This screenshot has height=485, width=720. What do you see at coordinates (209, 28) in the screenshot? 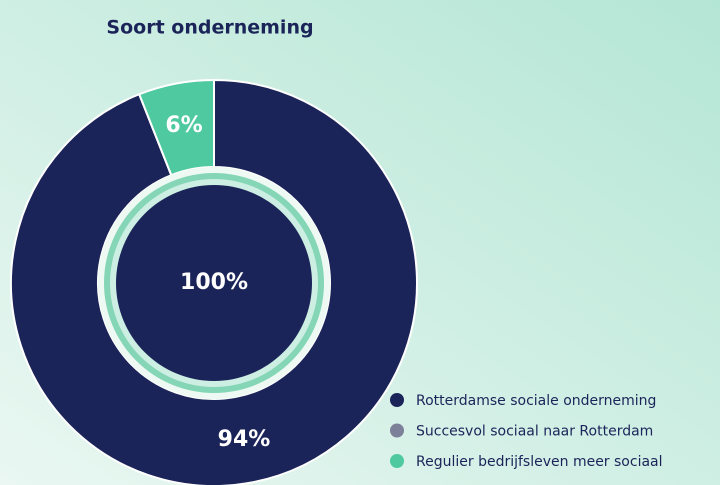
I see `chart-title: Soort onderneming` at bounding box center [209, 28].